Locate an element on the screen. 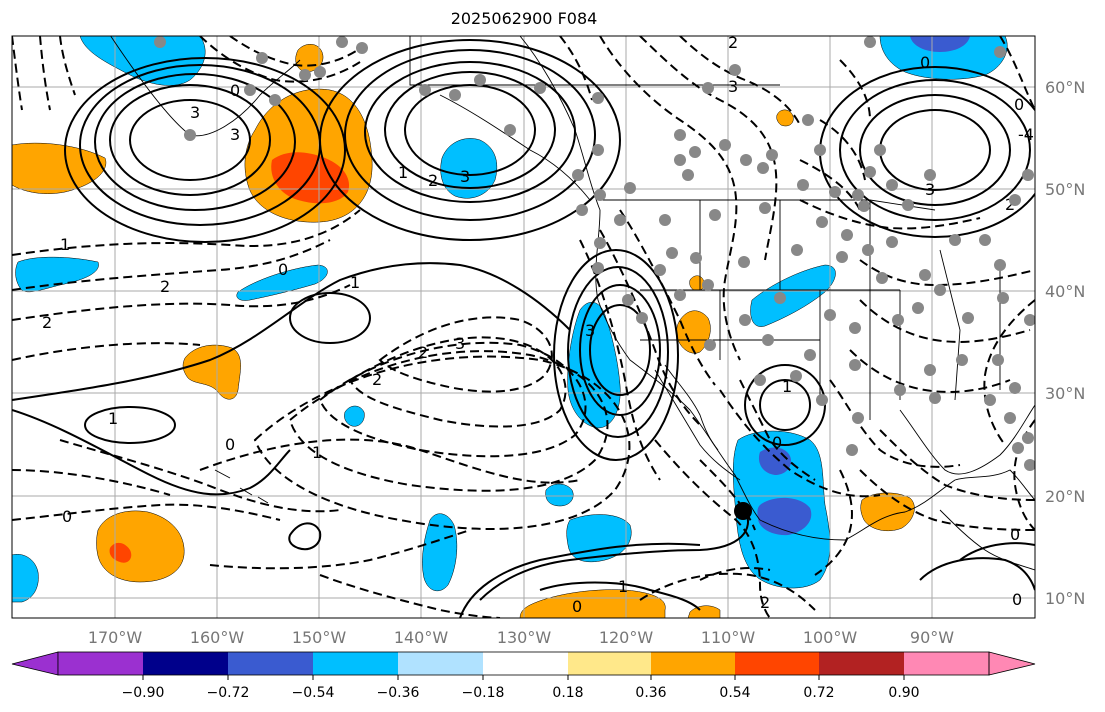 This screenshot has width=1105, height=712. longitude-label: 160°W is located at coordinates (217, 637).